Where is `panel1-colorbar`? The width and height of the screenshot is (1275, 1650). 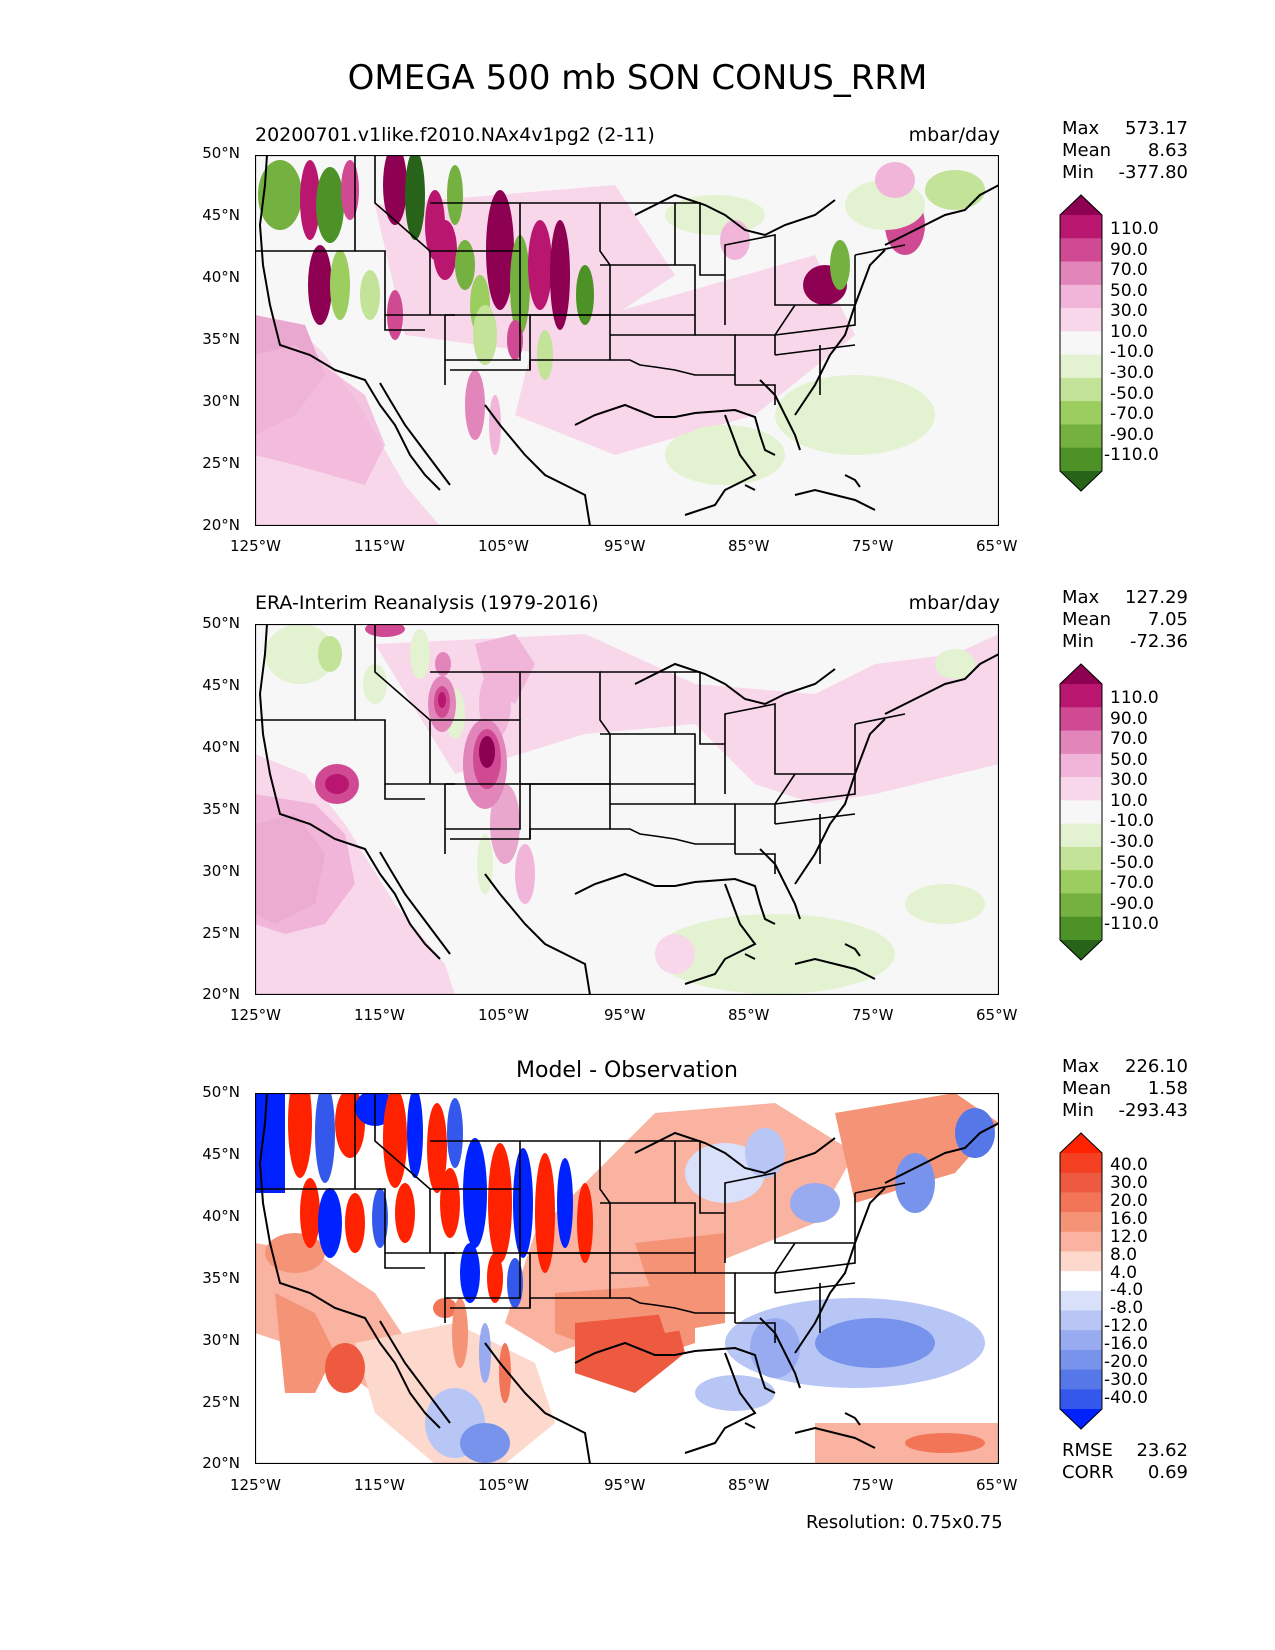 panel1-colorbar is located at coordinates (1081, 343).